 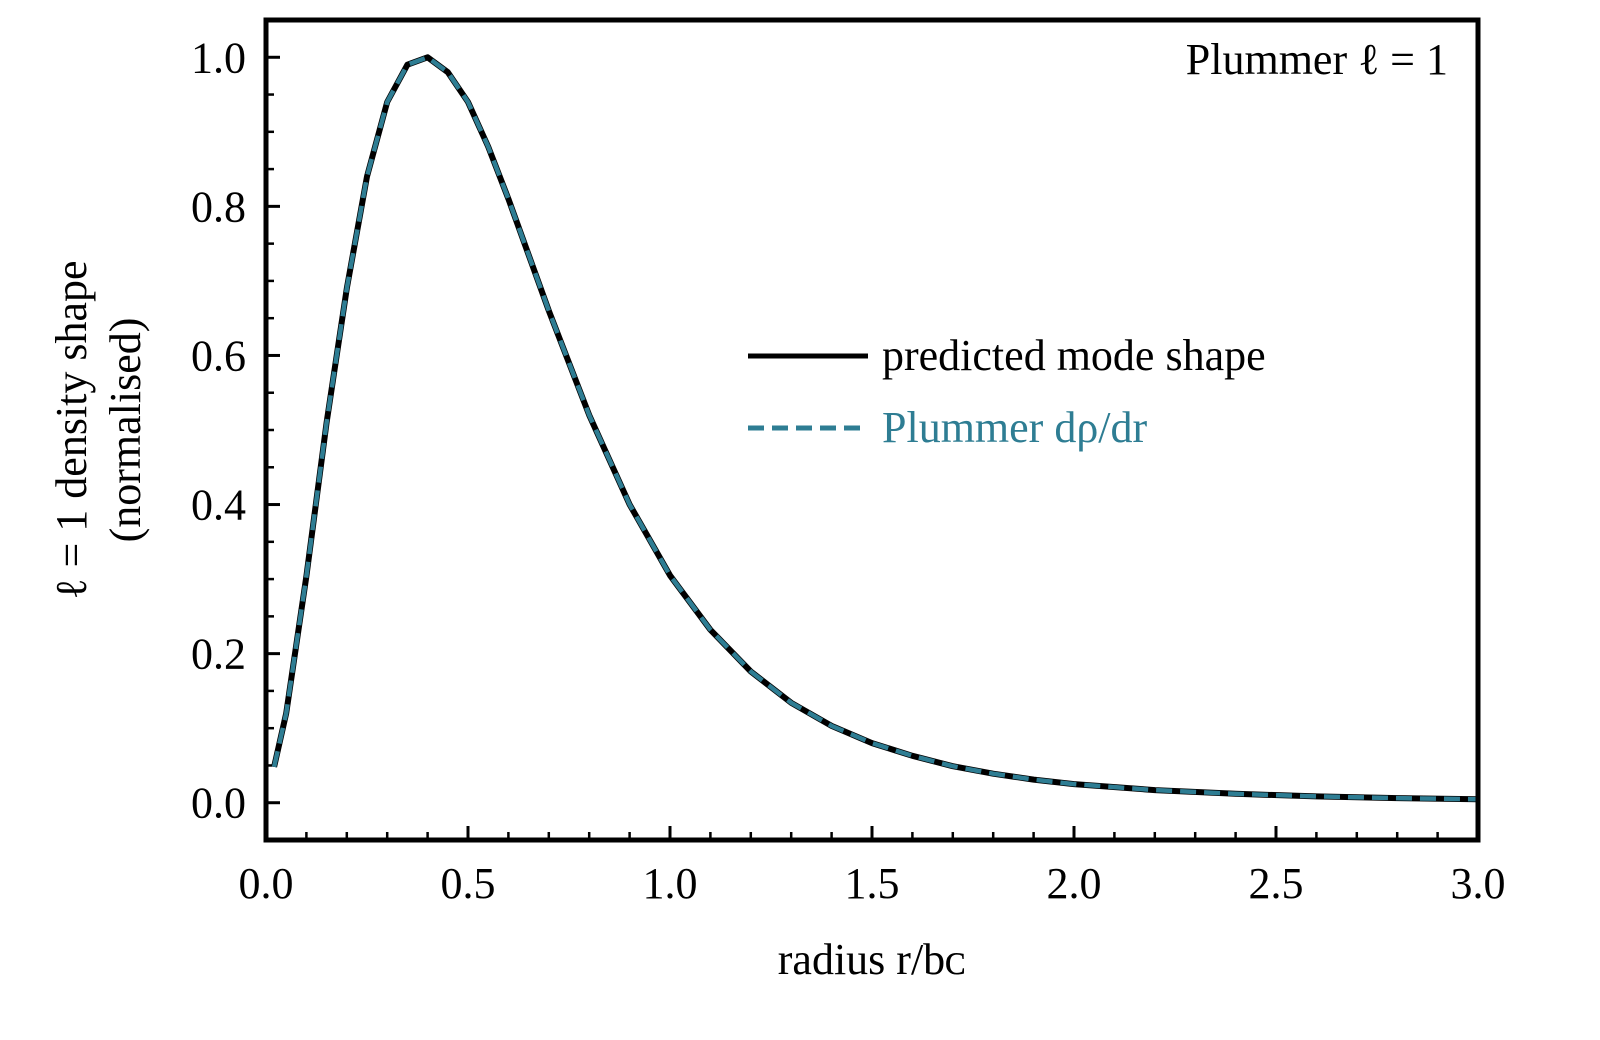 I want to click on x-tick-label: 0.5, so click(x=468, y=883).